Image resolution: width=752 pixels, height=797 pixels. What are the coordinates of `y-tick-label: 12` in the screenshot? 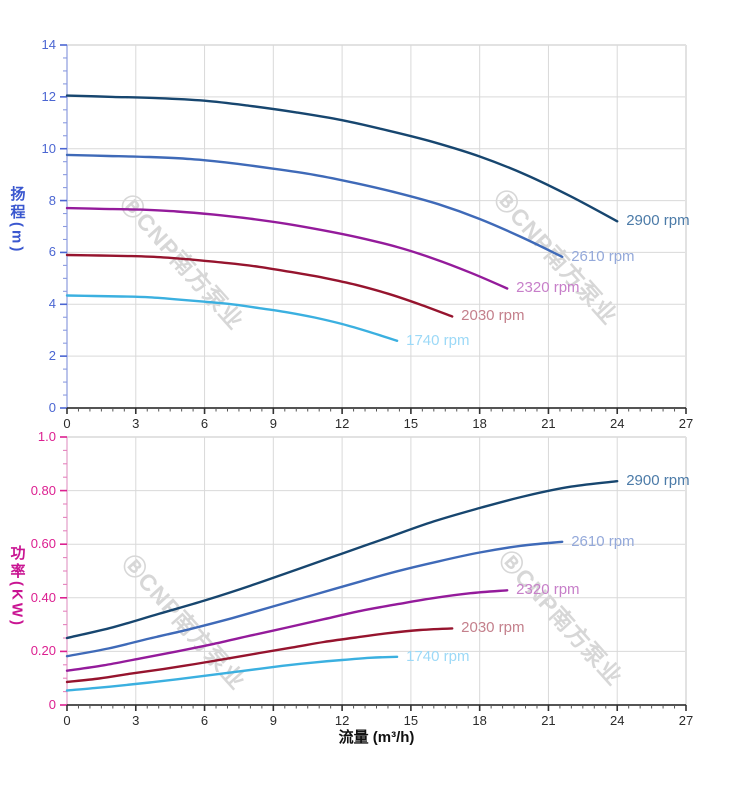 It's located at (48, 96).